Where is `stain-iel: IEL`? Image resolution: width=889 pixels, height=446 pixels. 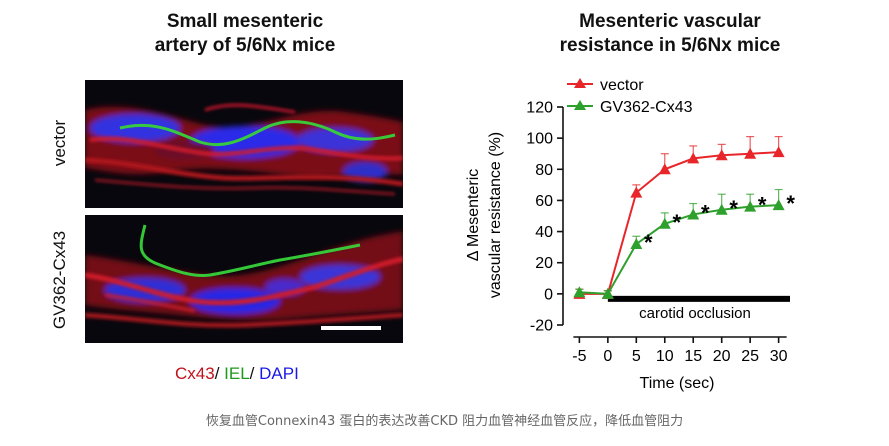
stain-iel: IEL is located at coordinates (237, 373).